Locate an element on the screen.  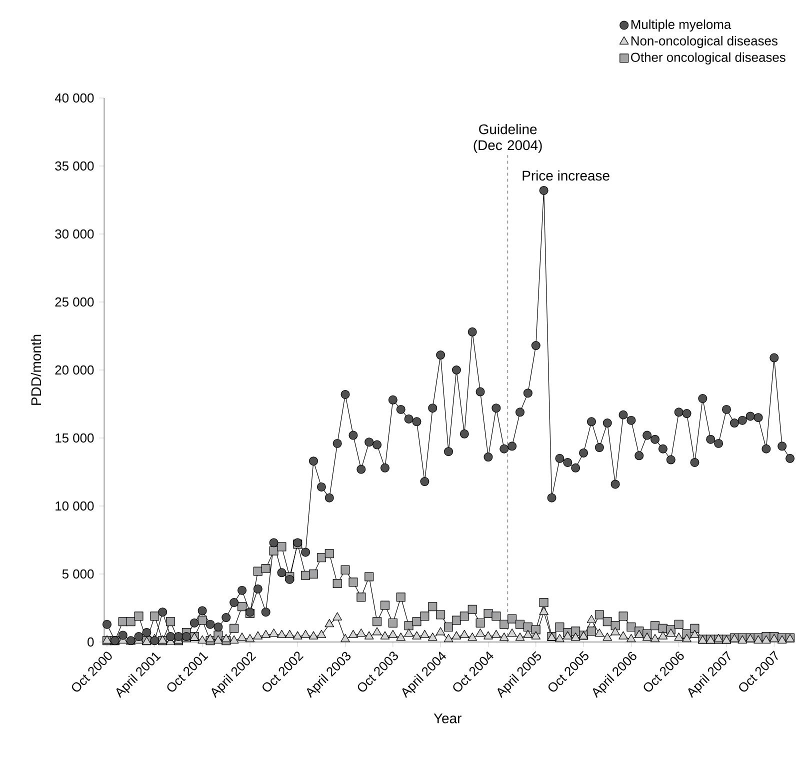
legend-label: Multiple myeloma is located at coordinates (681, 25).